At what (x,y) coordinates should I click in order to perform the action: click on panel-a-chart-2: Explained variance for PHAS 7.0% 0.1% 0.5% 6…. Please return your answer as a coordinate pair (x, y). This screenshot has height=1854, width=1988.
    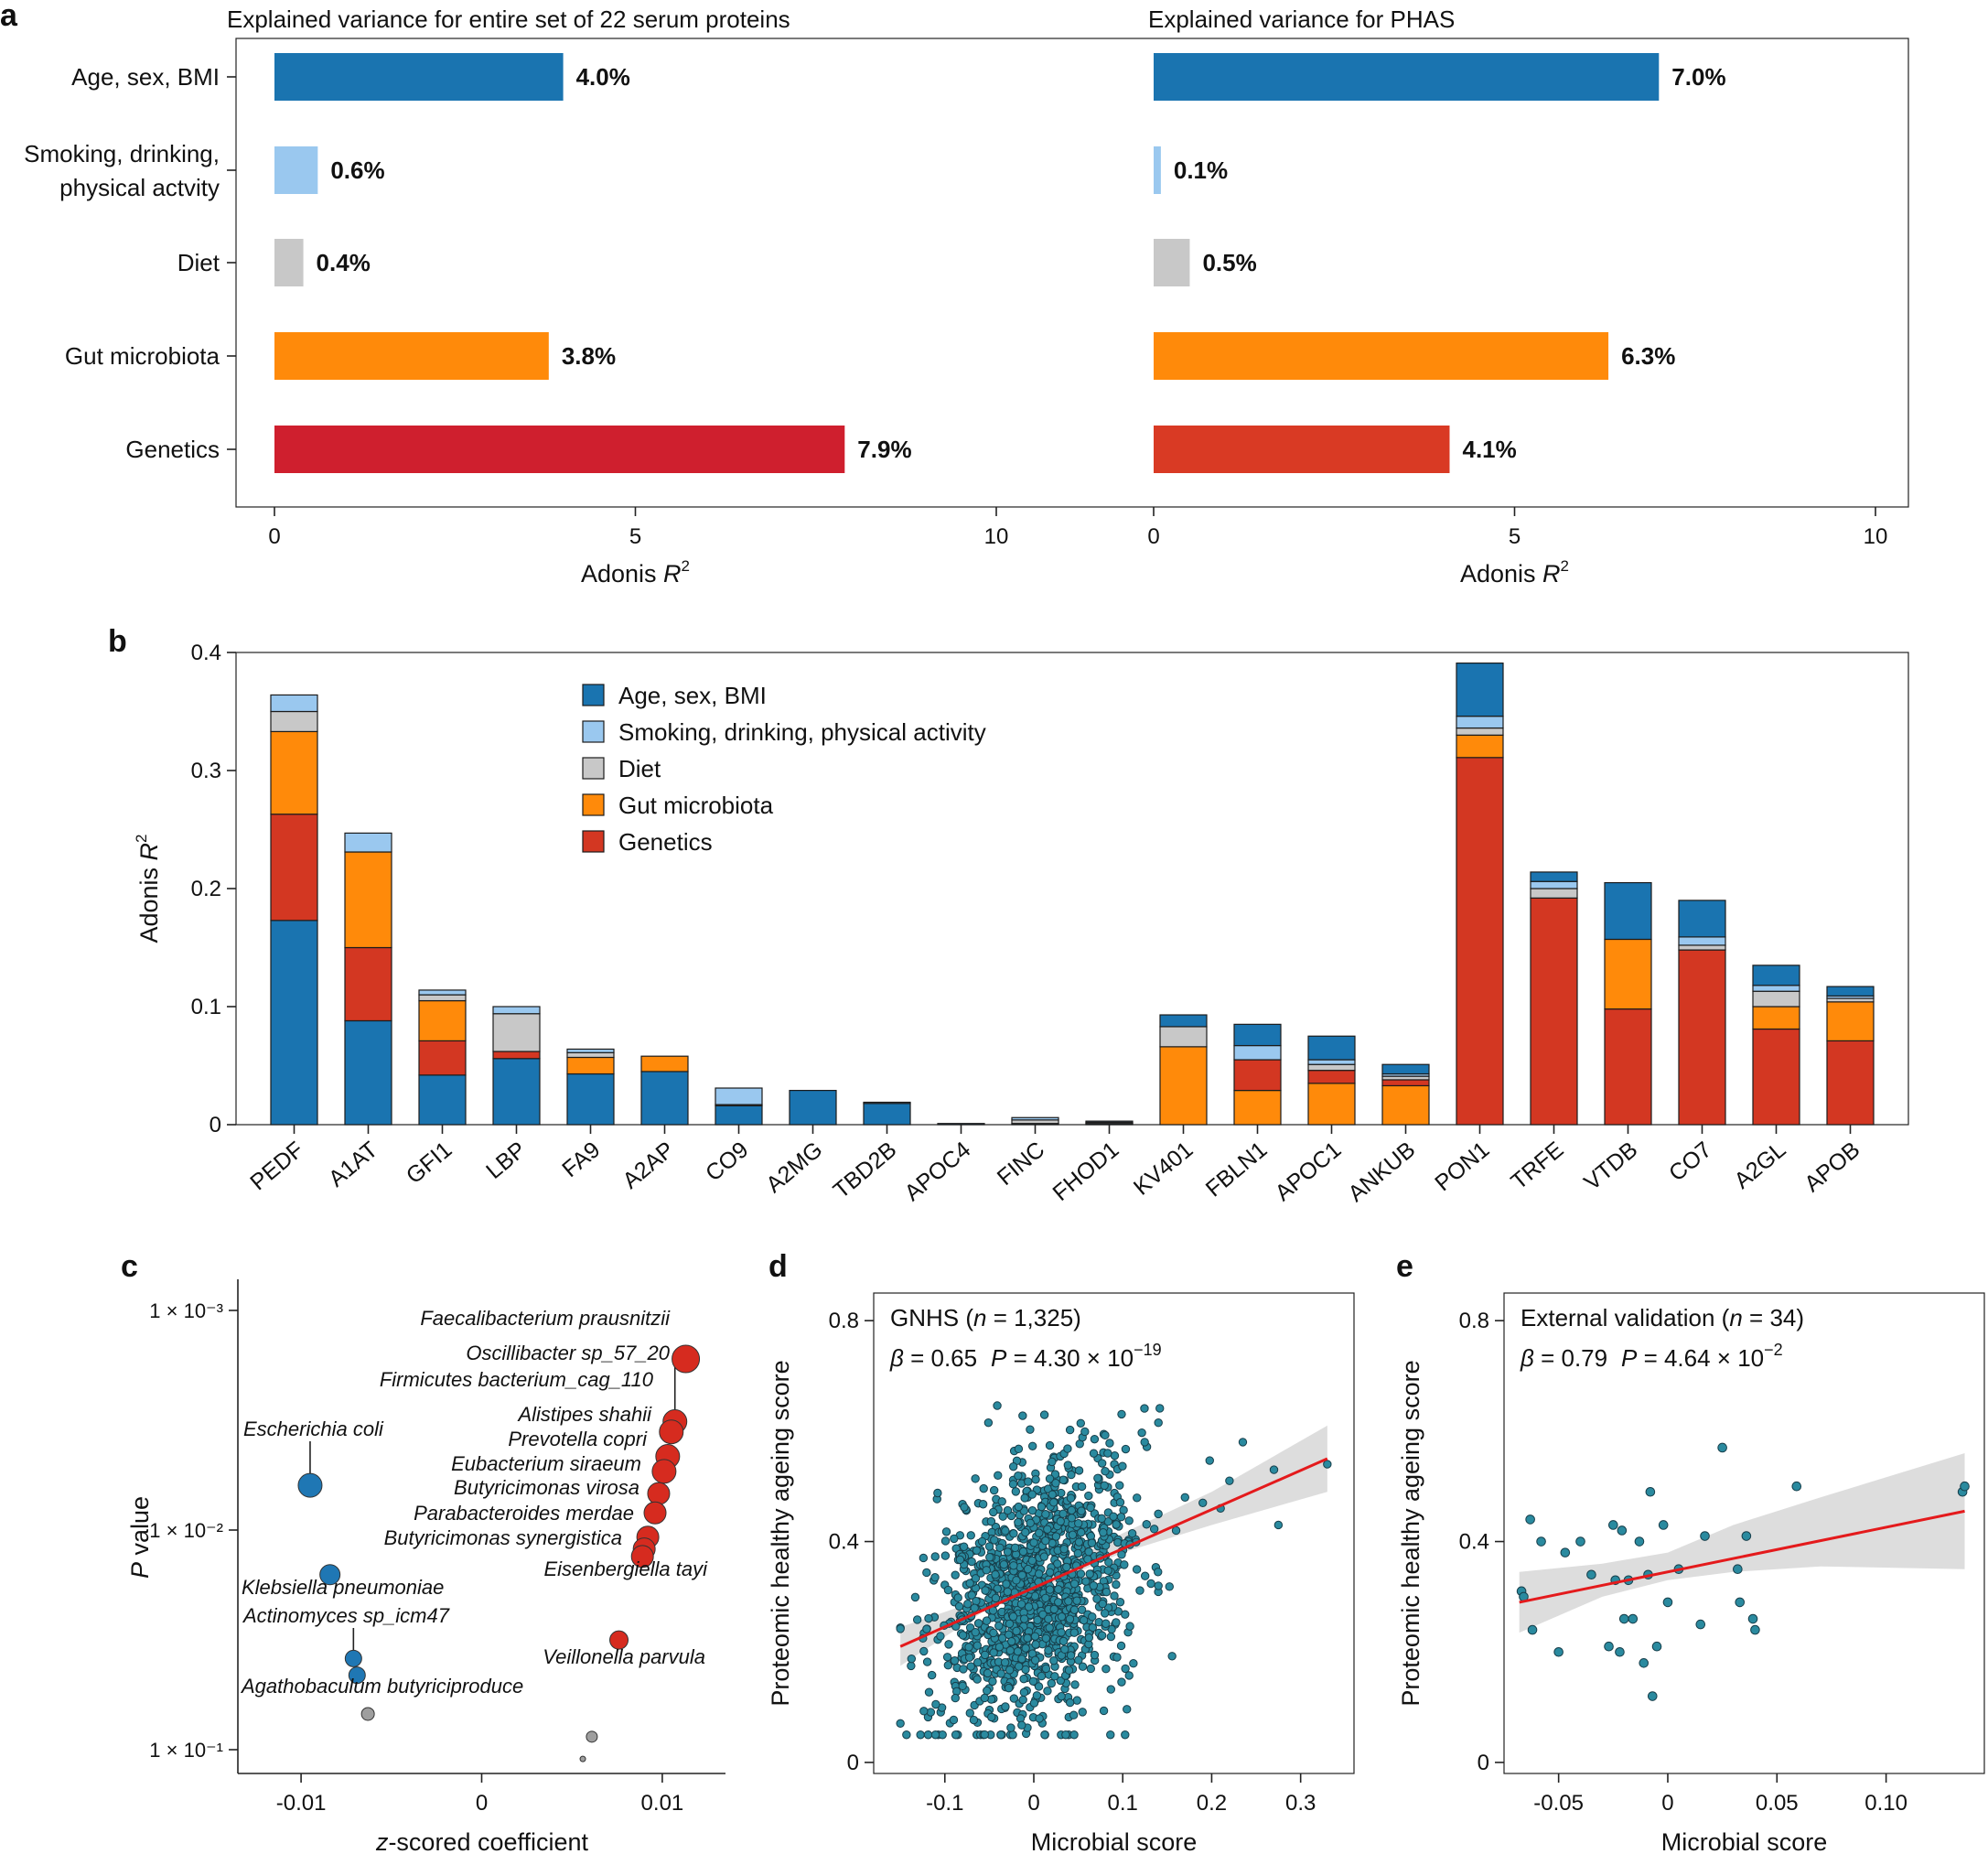
    Looking at the image, I should click on (1517, 296).